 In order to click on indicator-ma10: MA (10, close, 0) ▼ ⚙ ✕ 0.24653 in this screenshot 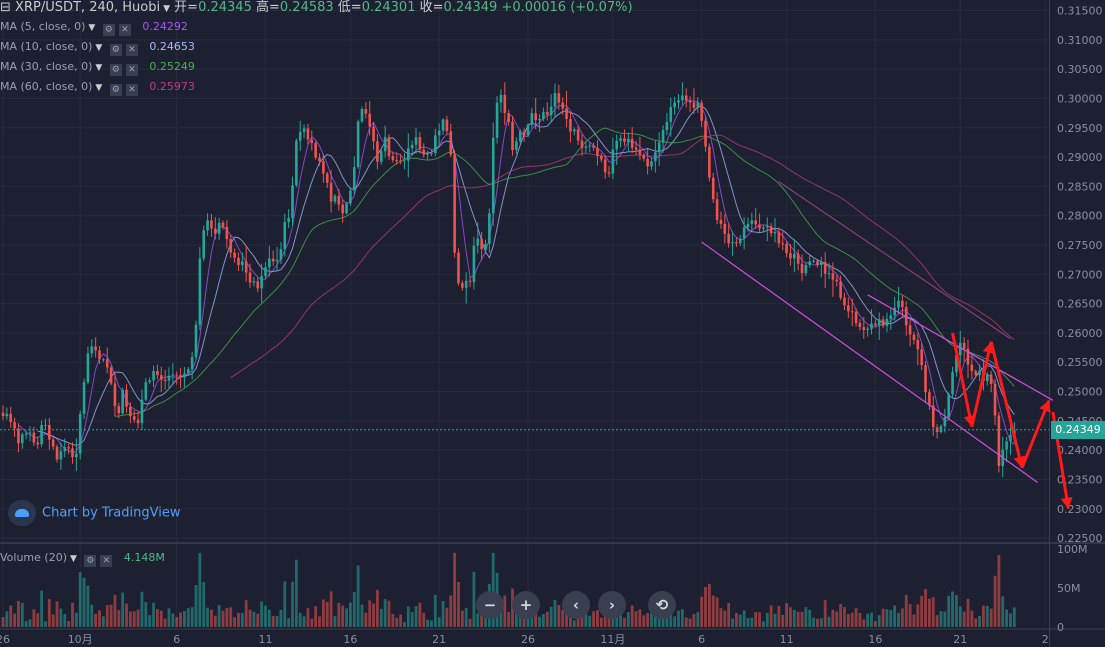, I will do `click(97, 47)`.